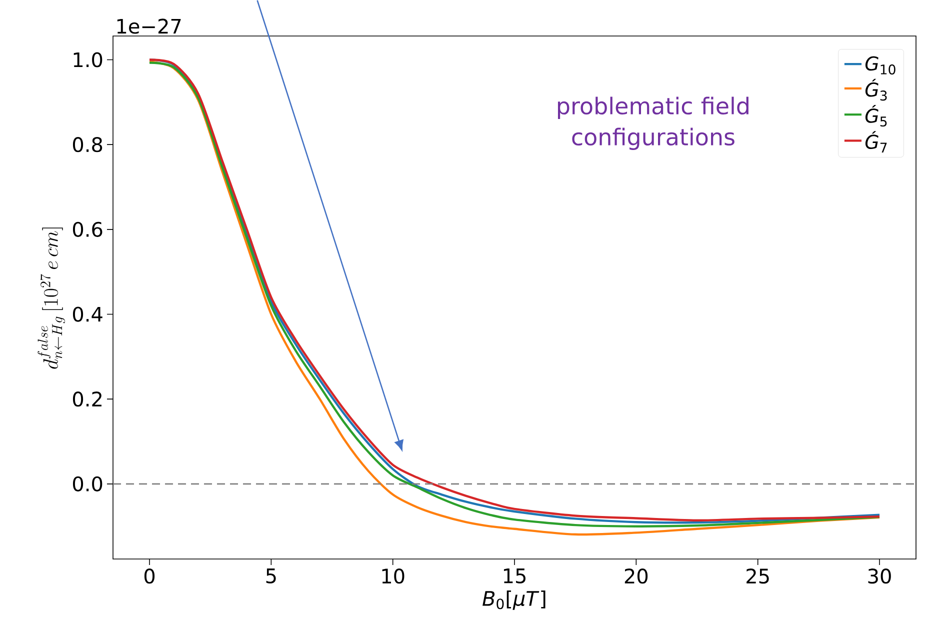 The width and height of the screenshot is (935, 643). What do you see at coordinates (880, 65) in the screenshot?
I see `legend-label: G$_{10}$` at bounding box center [880, 65].